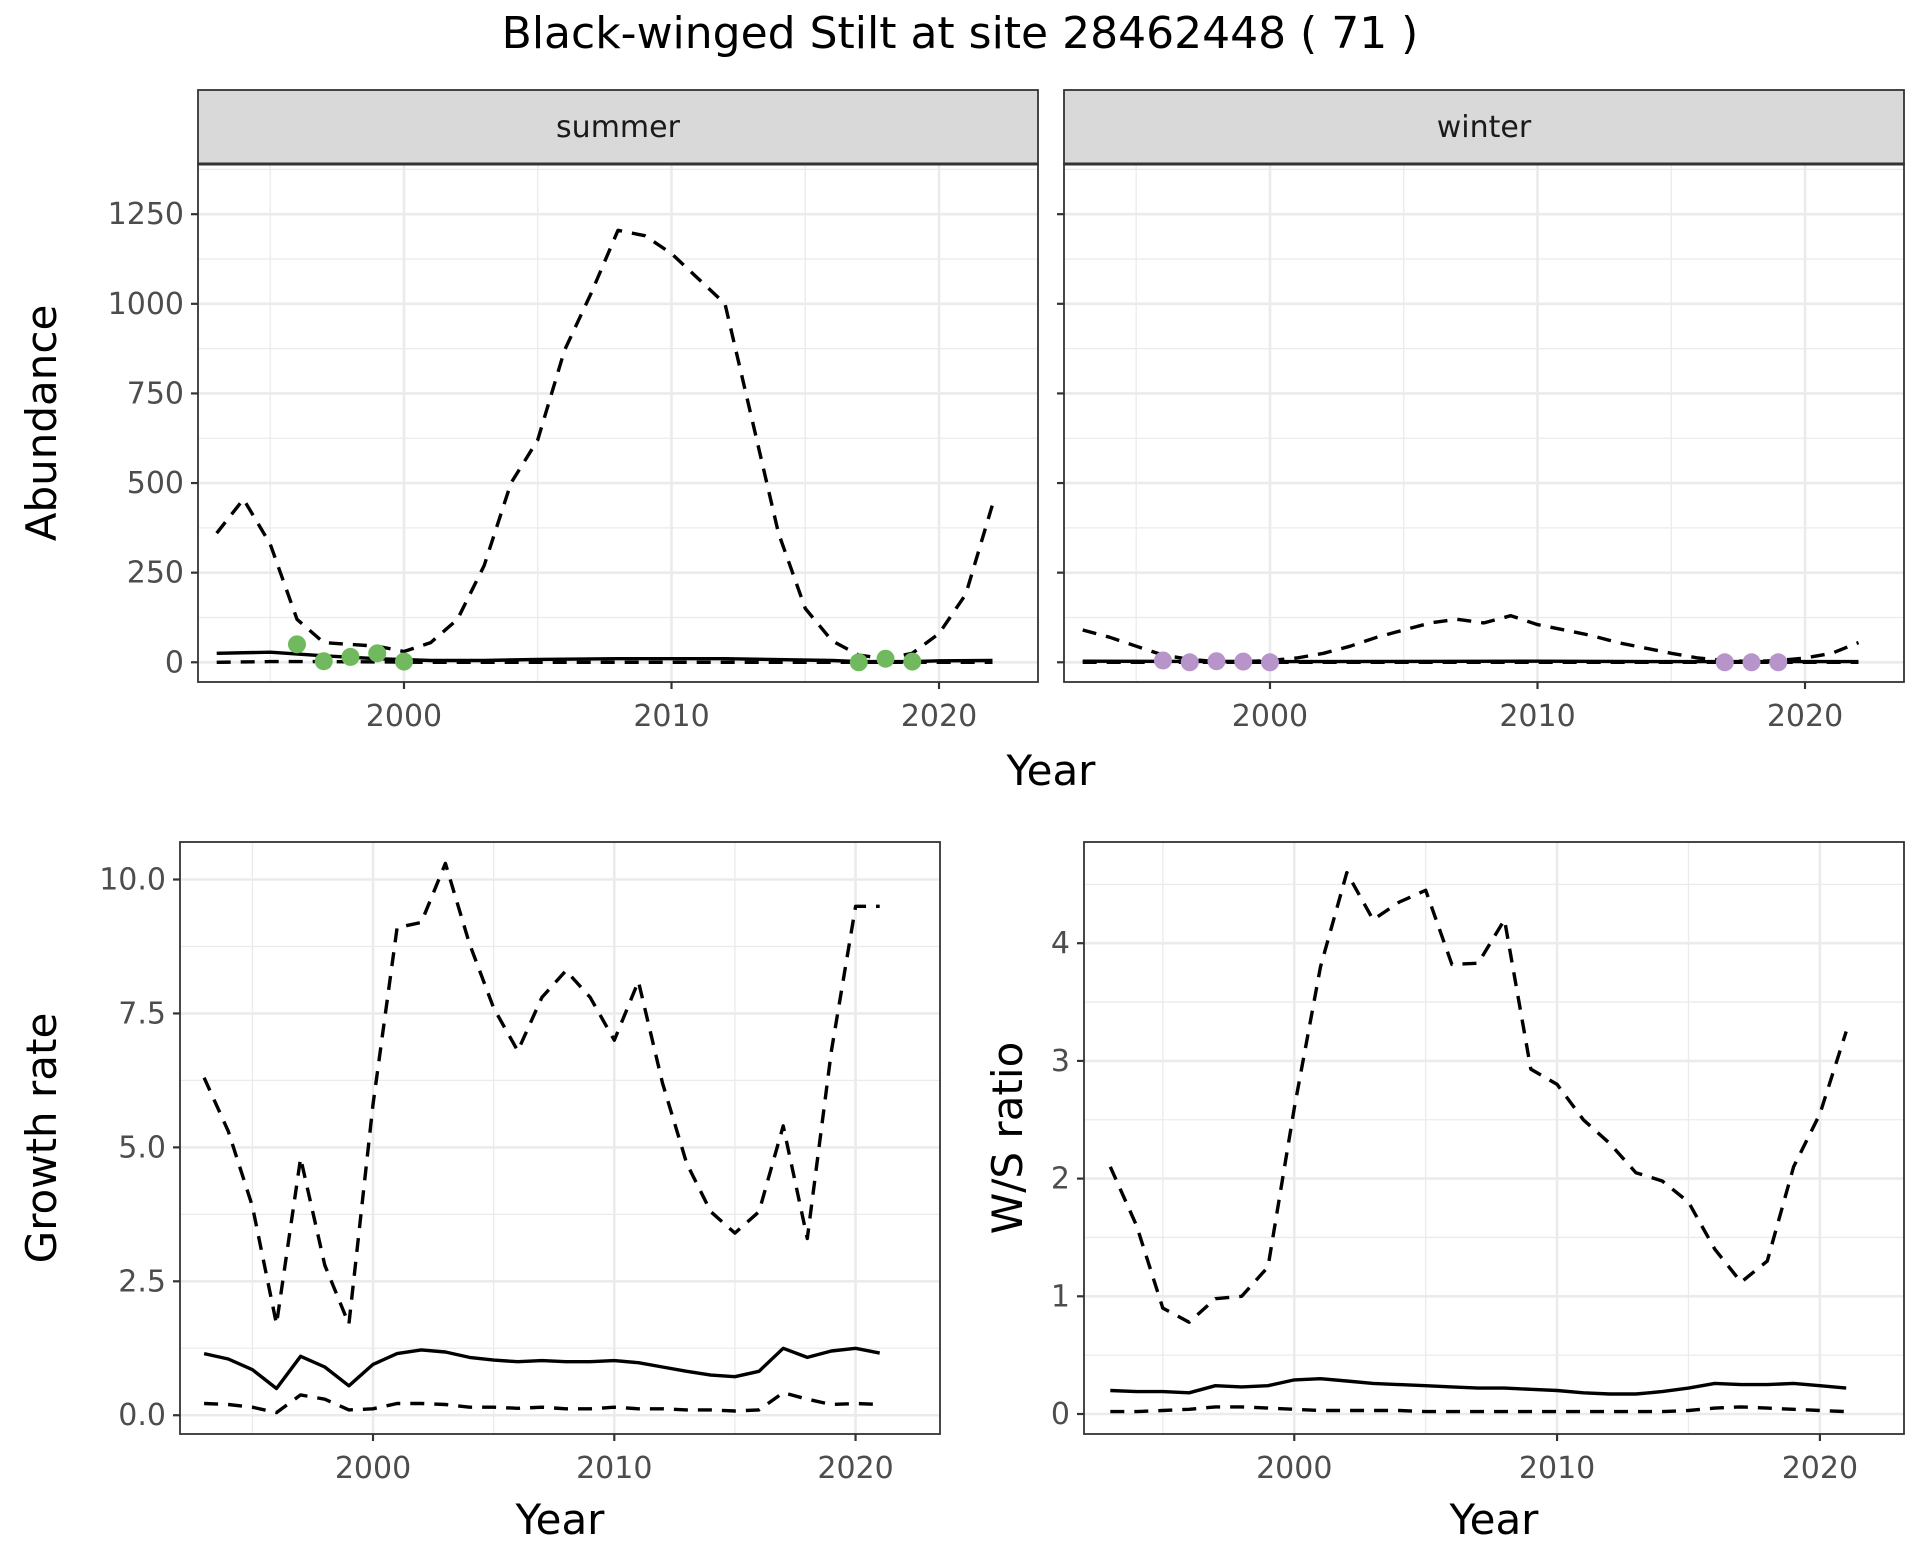  Describe the element at coordinates (146, 304) in the screenshot. I see `abundance-summer-y-tick-label: 1000` at that location.